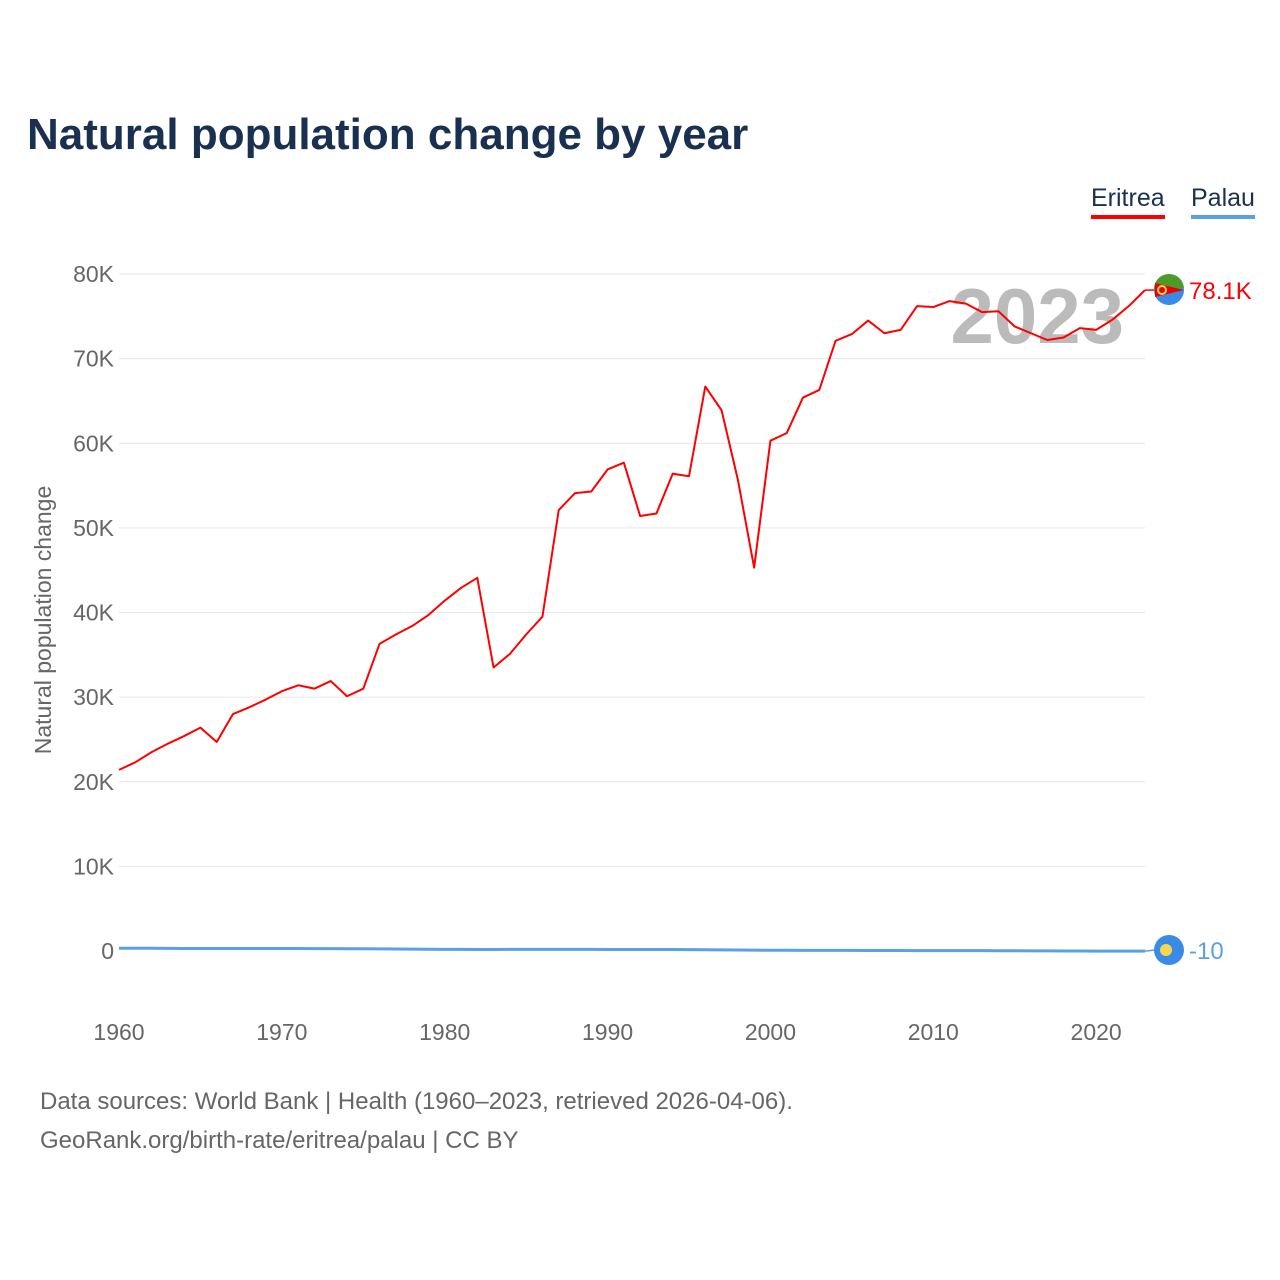  I want to click on flag-moon, so click(1166, 950).